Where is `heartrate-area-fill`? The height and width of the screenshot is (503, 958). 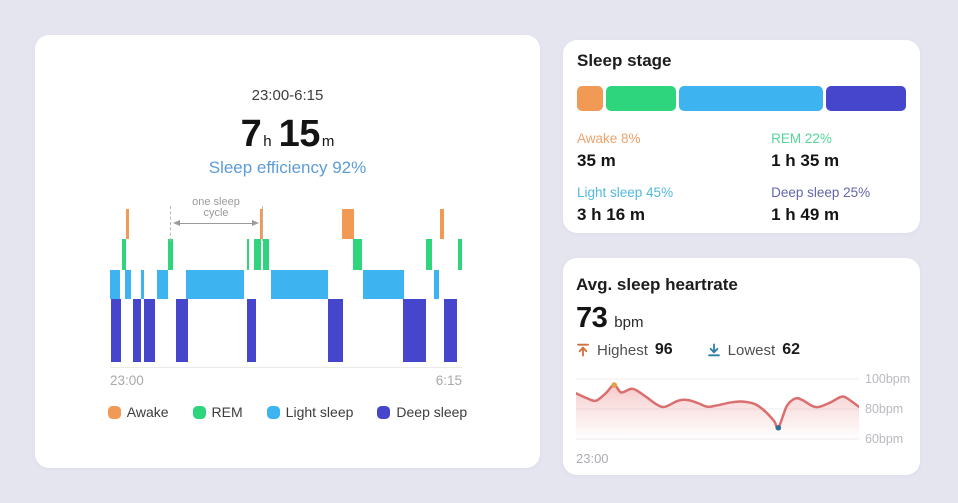 heartrate-area-fill is located at coordinates (717, 414).